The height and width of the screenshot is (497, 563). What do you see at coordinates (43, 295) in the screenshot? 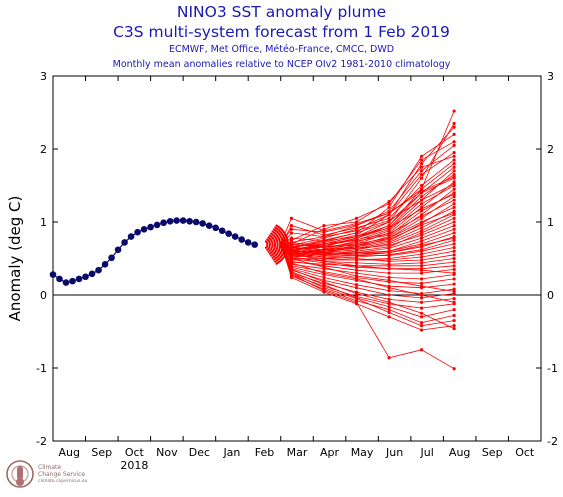
I see `y-tick-label-left: 0` at bounding box center [43, 295].